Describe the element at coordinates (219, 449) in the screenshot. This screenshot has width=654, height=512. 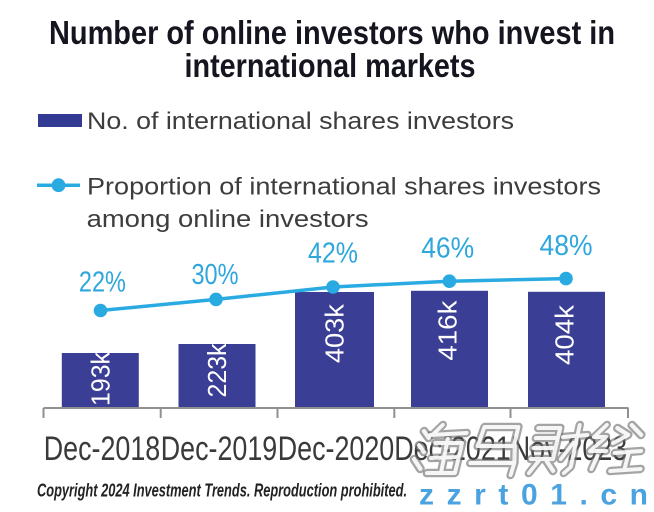
I see `svg-text: Dec-2019` at that location.